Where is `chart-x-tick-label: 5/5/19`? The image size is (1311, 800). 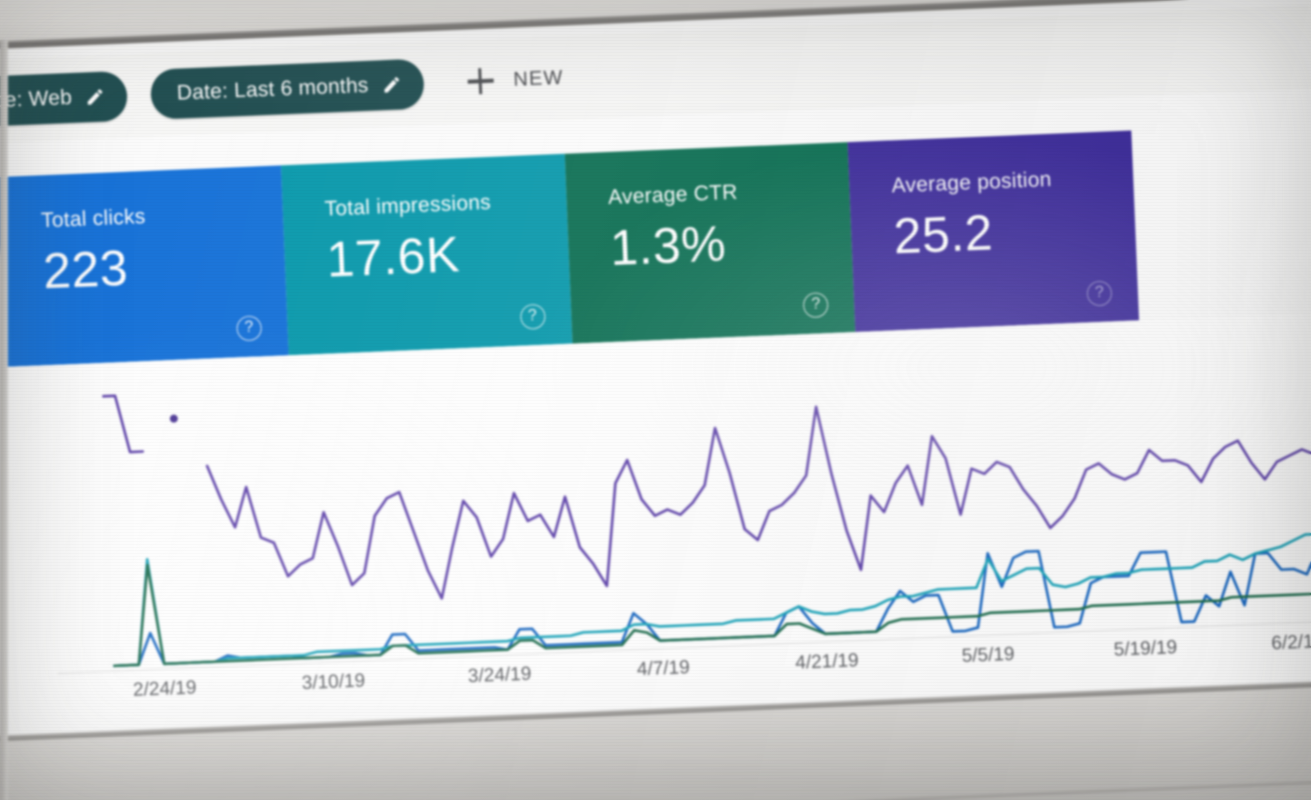
chart-x-tick-label: 5/5/19 is located at coordinates (988, 655).